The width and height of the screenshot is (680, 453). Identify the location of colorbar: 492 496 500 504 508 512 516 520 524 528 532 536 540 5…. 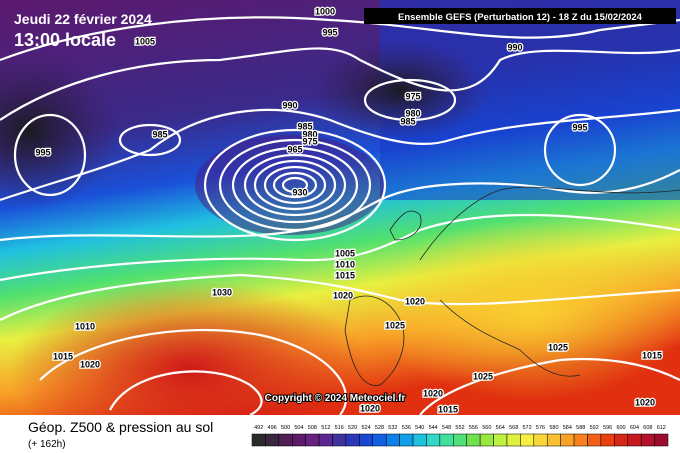
(460, 436).